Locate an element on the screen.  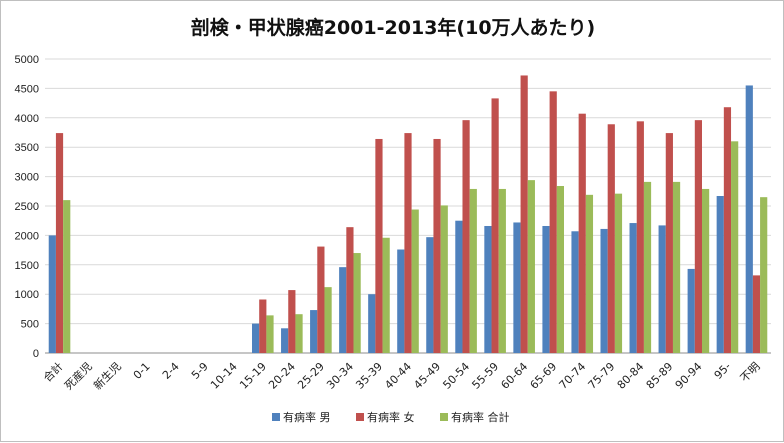
x-tick-label: 10-14 is located at coordinates (224, 376).